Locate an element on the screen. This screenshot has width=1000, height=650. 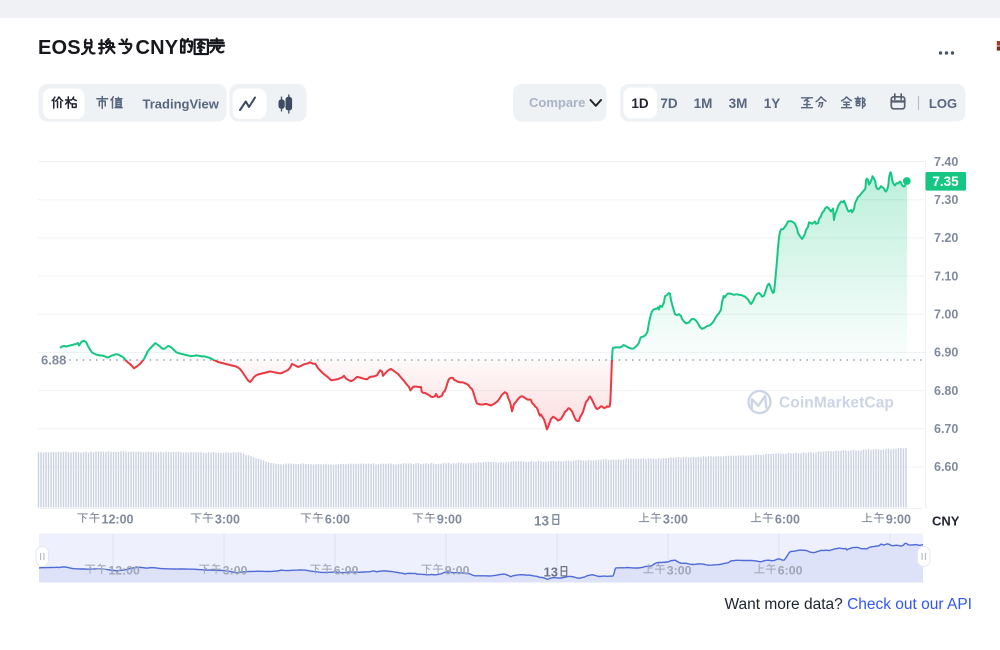
svg-text: 1D is located at coordinates (640, 103).